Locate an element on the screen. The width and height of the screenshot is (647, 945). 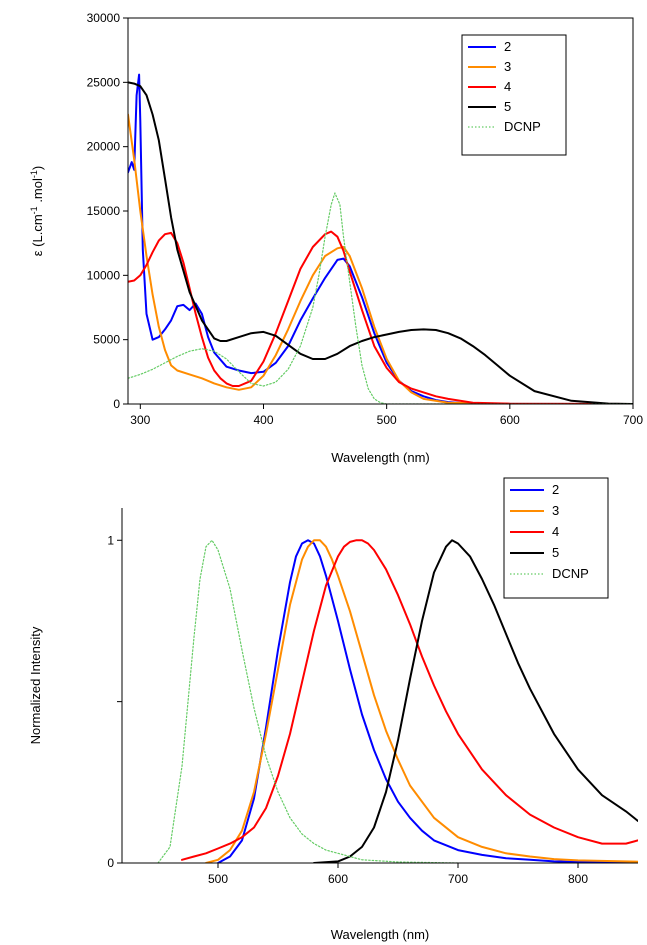
y-label-main: ε (L.cm is located at coordinates (37, 235).